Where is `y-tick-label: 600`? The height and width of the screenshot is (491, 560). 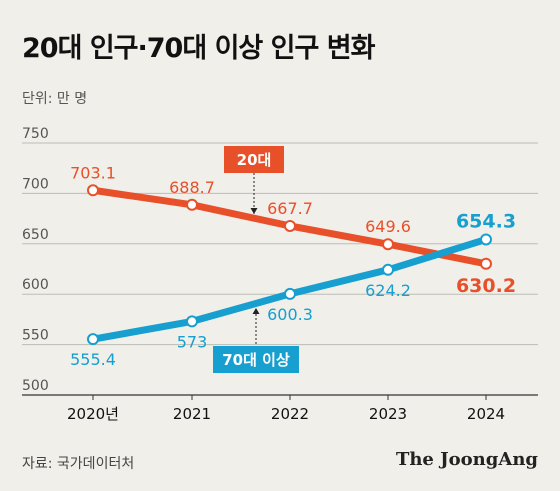
y-tick-label: 600 is located at coordinates (35, 285).